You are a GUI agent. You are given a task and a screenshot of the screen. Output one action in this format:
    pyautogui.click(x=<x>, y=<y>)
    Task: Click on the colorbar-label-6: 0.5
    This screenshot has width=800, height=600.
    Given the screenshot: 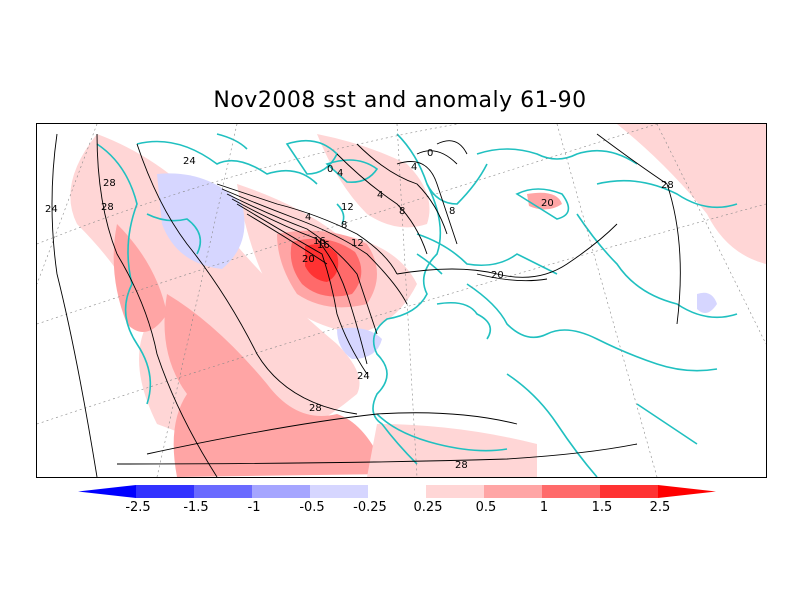 What is the action you would take?
    pyautogui.click(x=486, y=507)
    